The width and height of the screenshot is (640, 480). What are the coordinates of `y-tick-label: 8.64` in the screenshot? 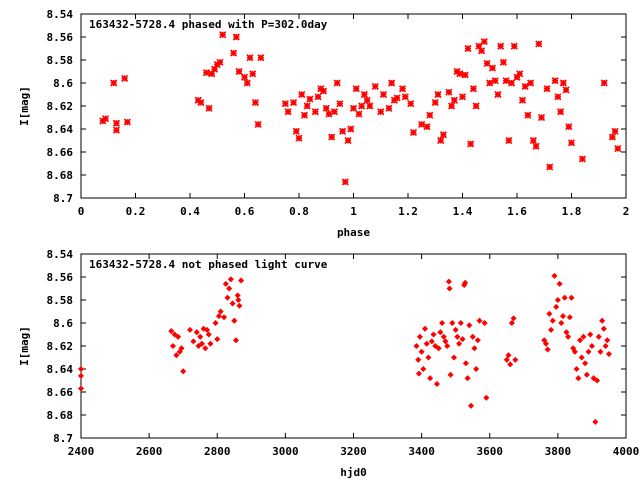 It's located at (60, 369).